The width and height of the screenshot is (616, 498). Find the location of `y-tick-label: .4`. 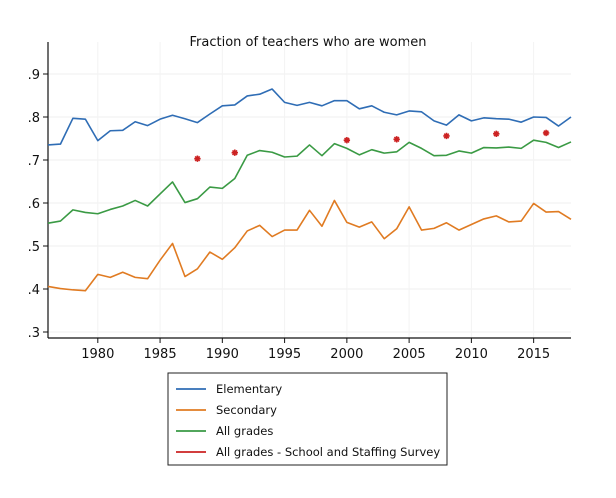

y-tick-label: .4 is located at coordinates (34, 290).